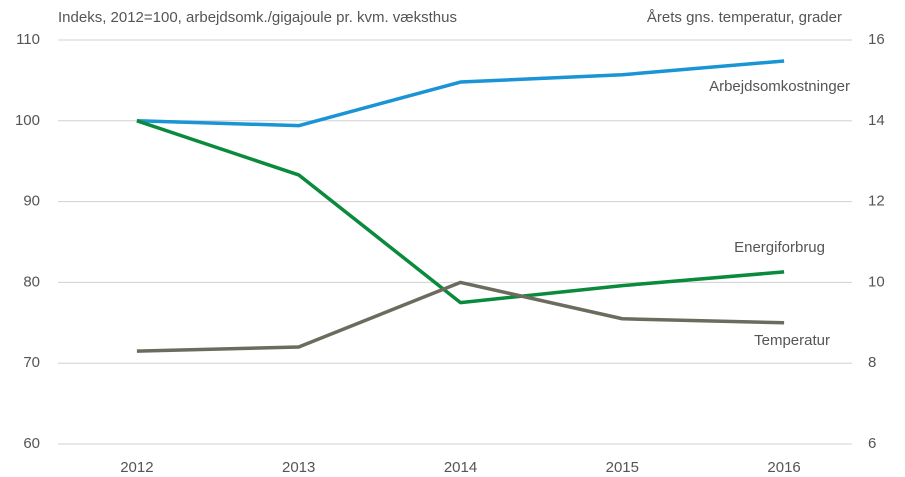 The height and width of the screenshot is (477, 905). Describe the element at coordinates (876, 281) in the screenshot. I see `y2-tick-label: 10` at that location.